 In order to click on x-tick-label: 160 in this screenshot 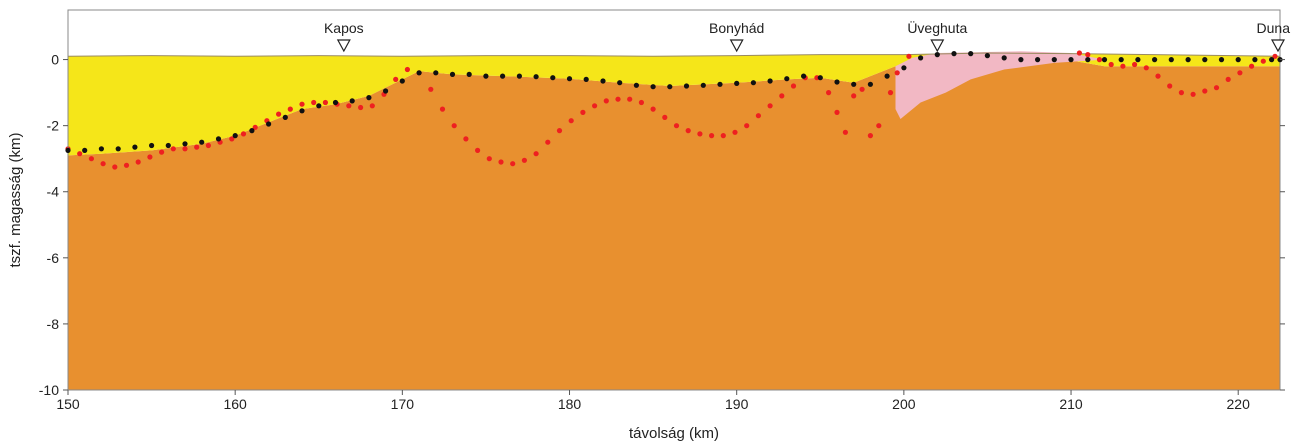, I will do `click(235, 404)`.